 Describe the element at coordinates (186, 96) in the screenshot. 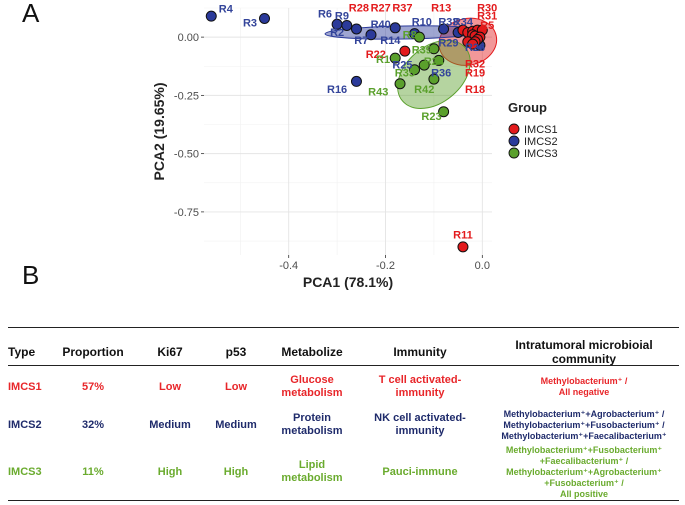

I see `y-tick-label: -0.25` at that location.